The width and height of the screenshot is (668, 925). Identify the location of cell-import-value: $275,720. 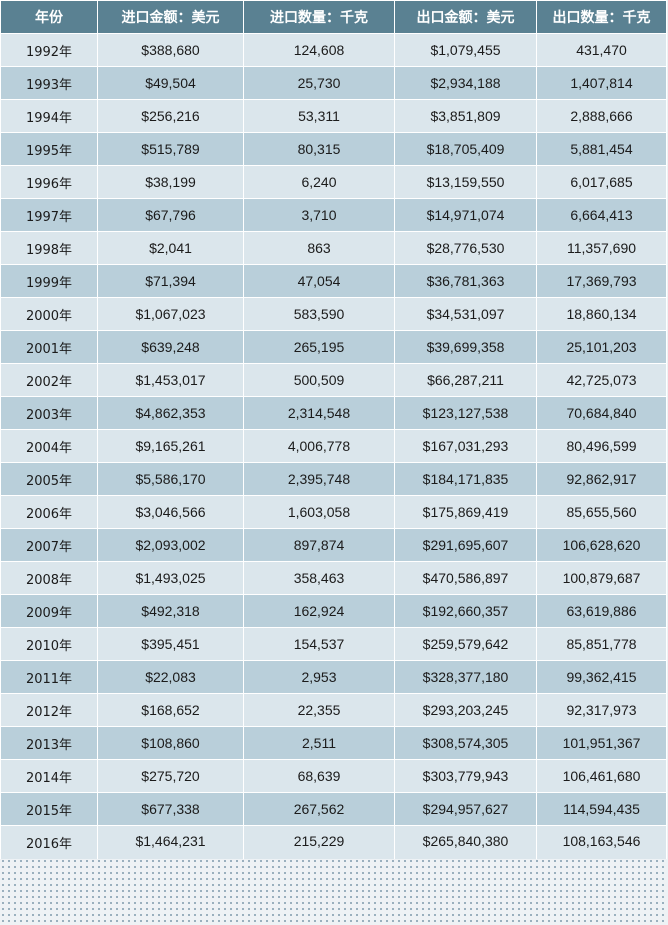
(170, 776).